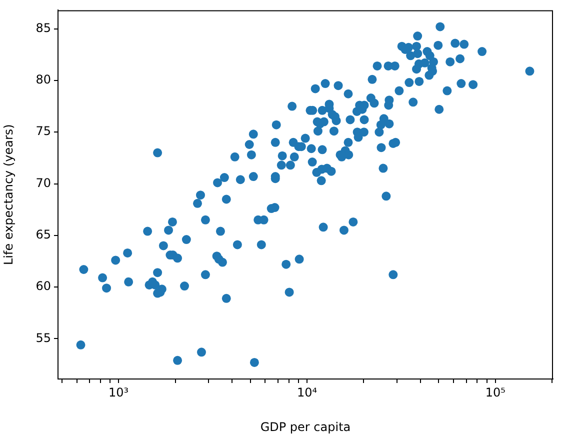 This screenshot has width=563, height=437. Describe the element at coordinates (43, 27) in the screenshot. I see `y-tick-label: 85` at that location.